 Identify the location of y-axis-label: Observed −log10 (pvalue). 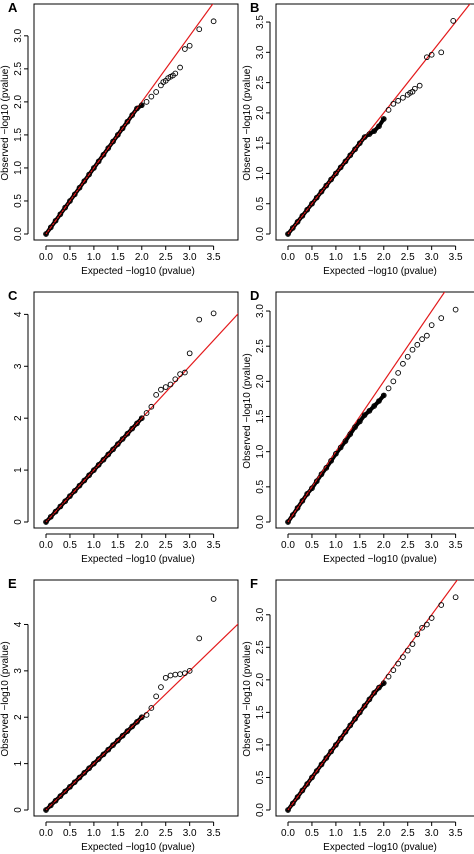
(247, 410).